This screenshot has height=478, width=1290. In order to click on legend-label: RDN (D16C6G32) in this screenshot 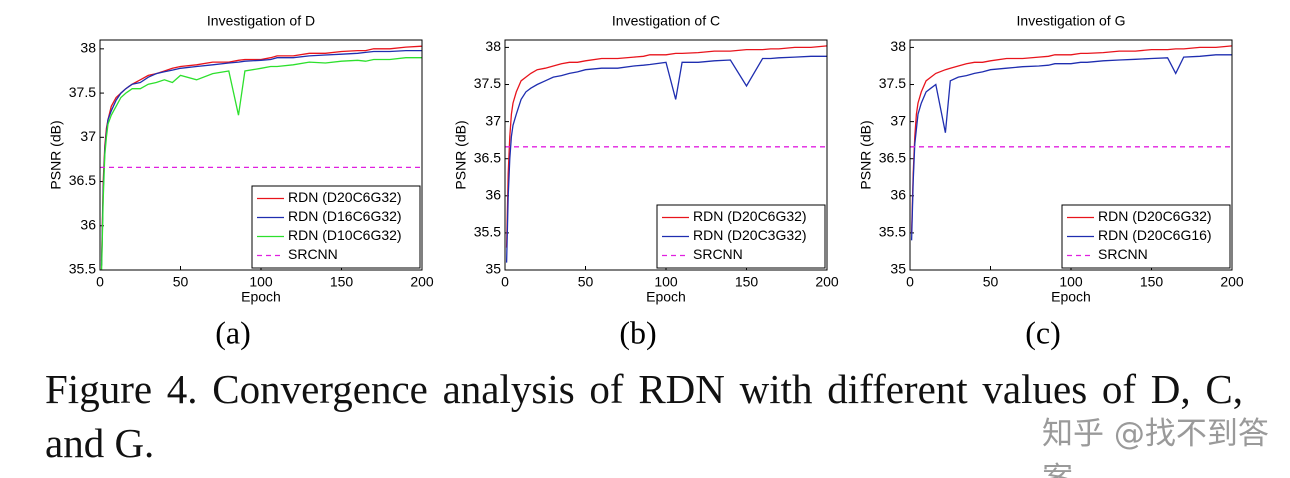, I will do `click(345, 216)`.